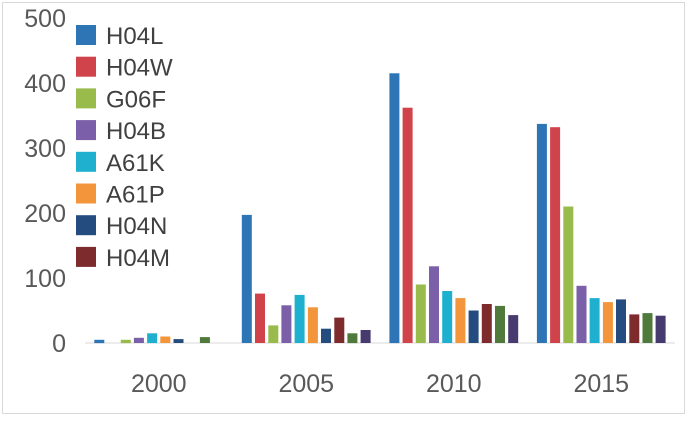  Describe the element at coordinates (45, 181) in the screenshot. I see `y-axis-ticks: 0 100 200 300 400 500` at that location.